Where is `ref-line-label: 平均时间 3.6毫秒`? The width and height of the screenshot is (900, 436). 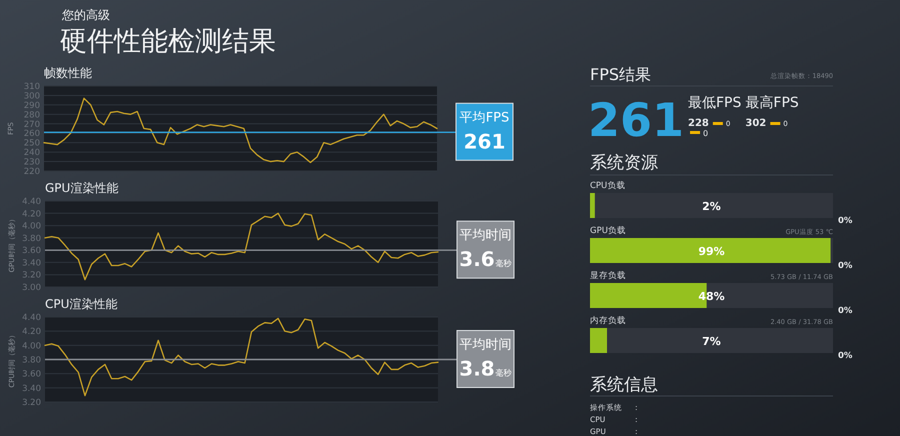
ref-line-label: 平均时间 3.6毫秒 is located at coordinates (485, 250).